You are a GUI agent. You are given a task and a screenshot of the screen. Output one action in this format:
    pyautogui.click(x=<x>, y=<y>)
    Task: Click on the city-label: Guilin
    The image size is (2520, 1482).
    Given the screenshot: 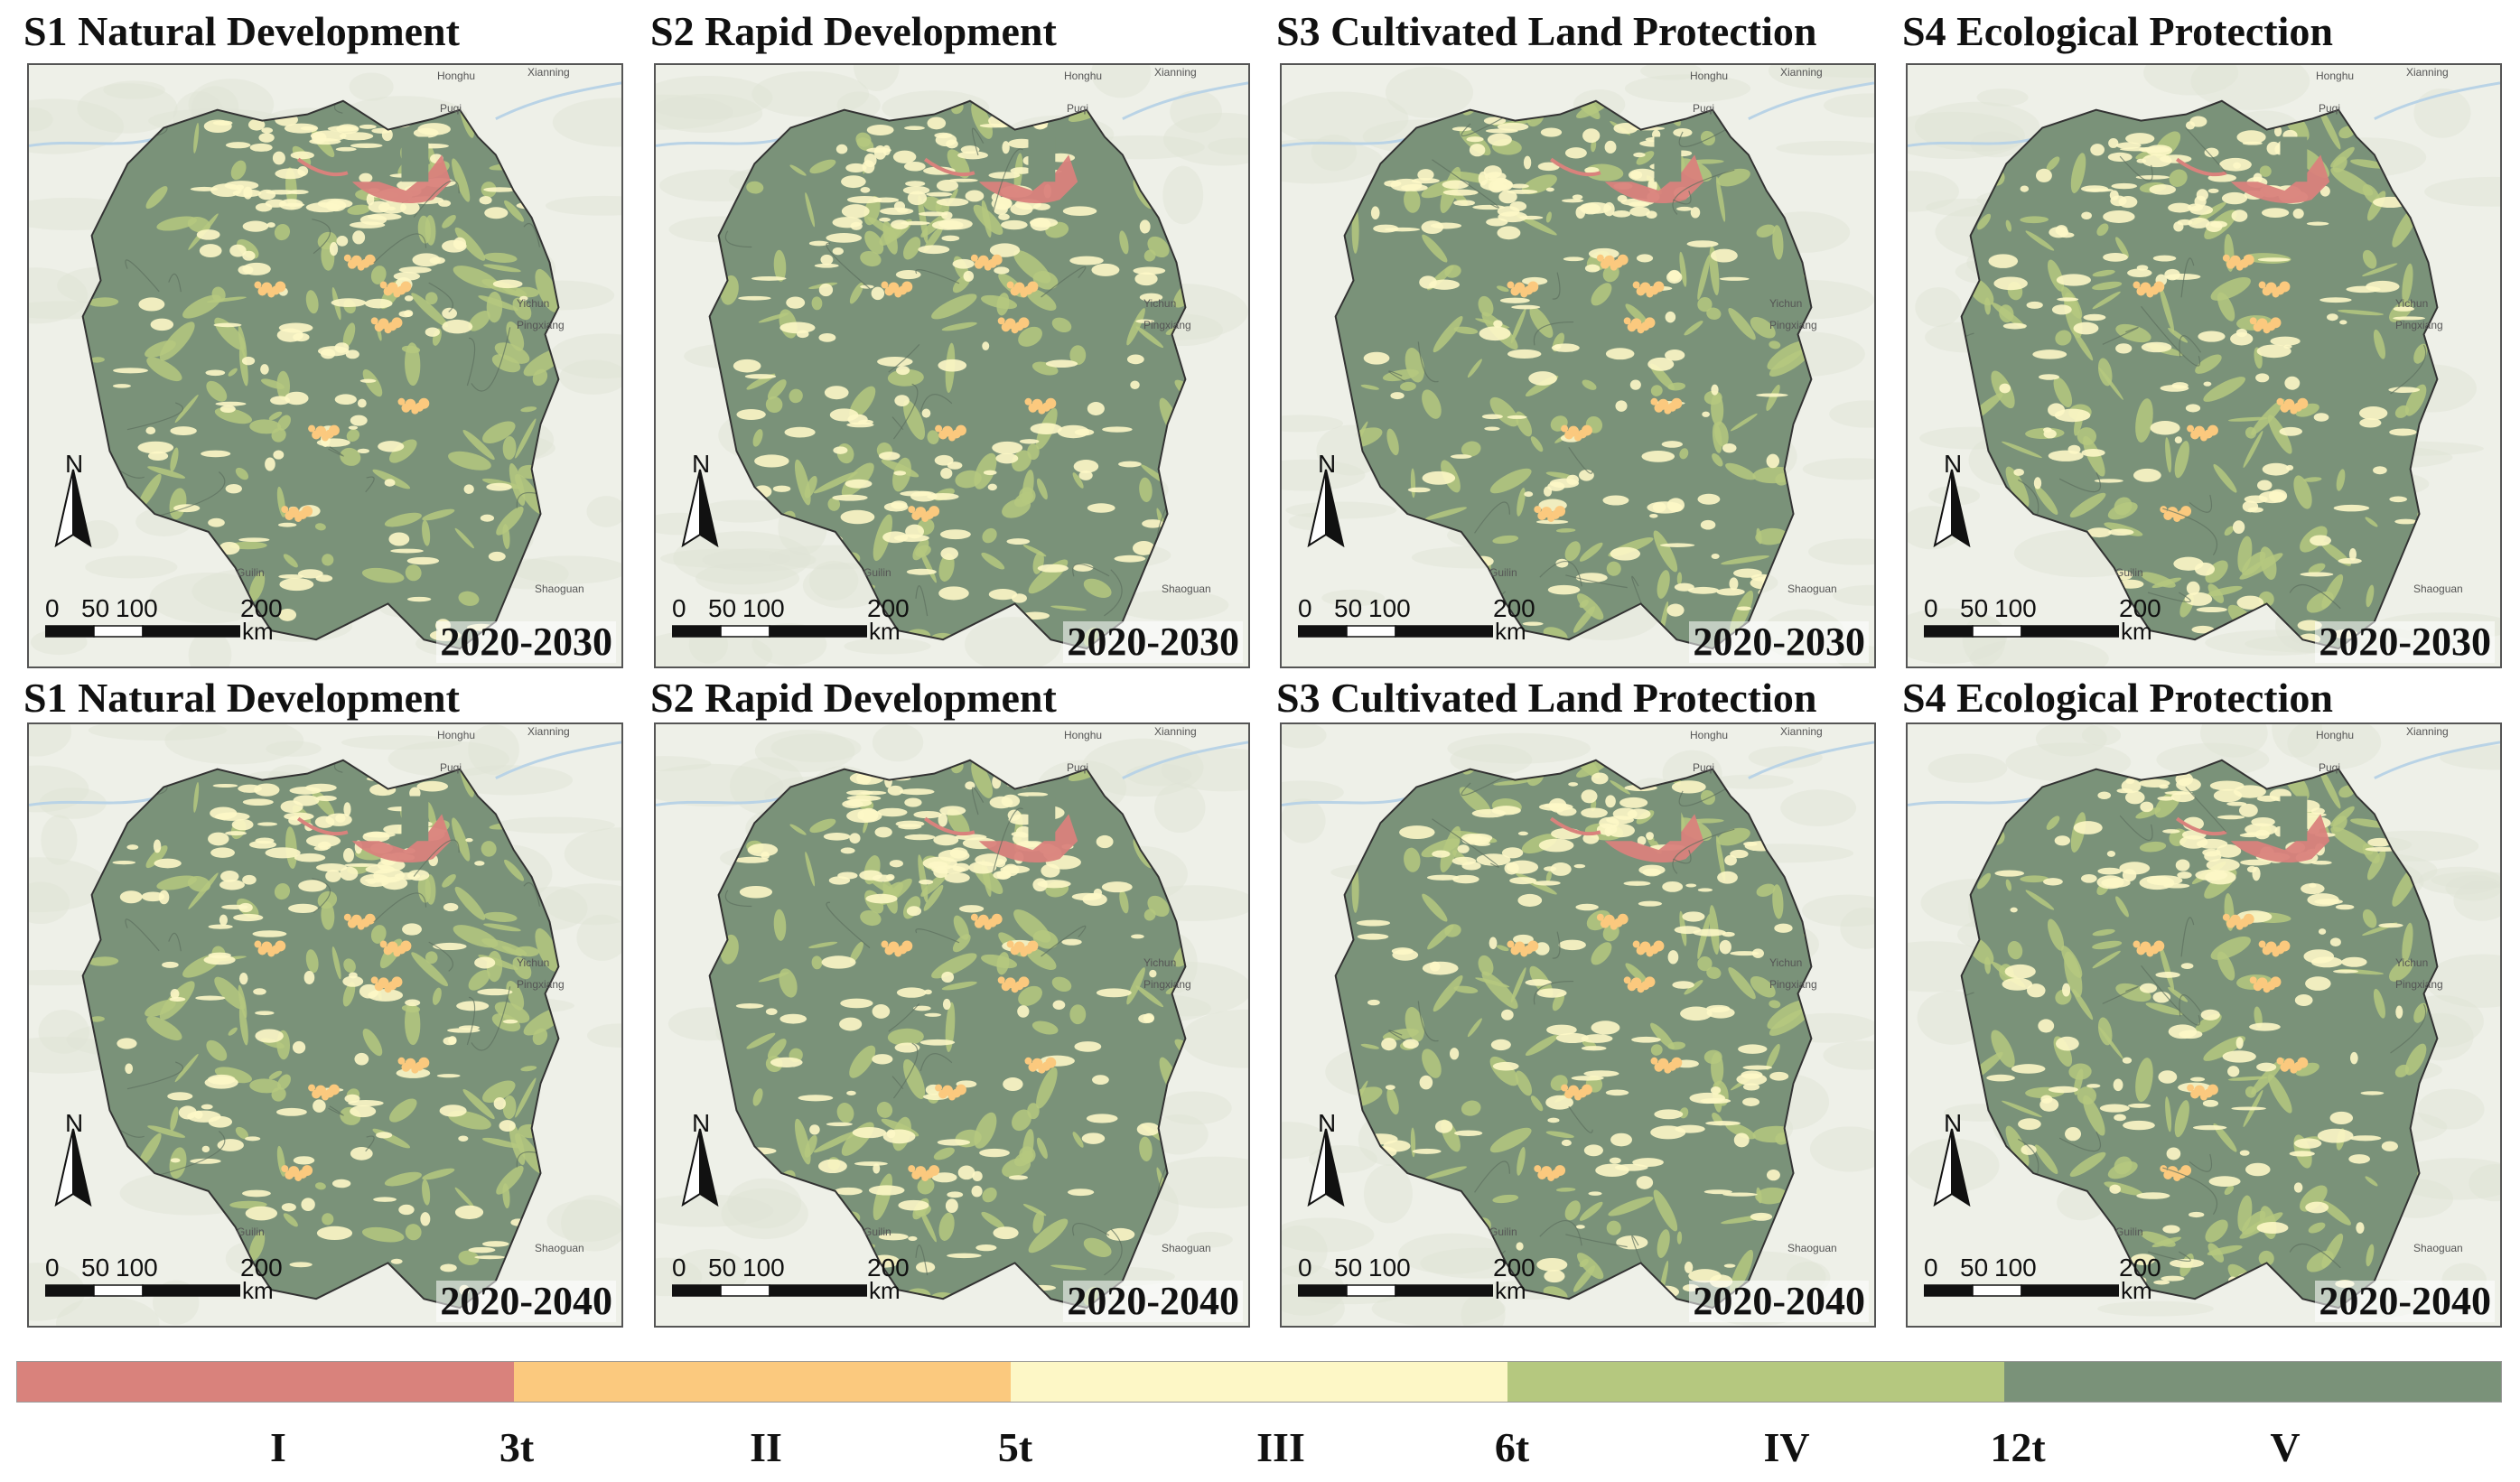 What is the action you would take?
    pyautogui.click(x=251, y=1232)
    